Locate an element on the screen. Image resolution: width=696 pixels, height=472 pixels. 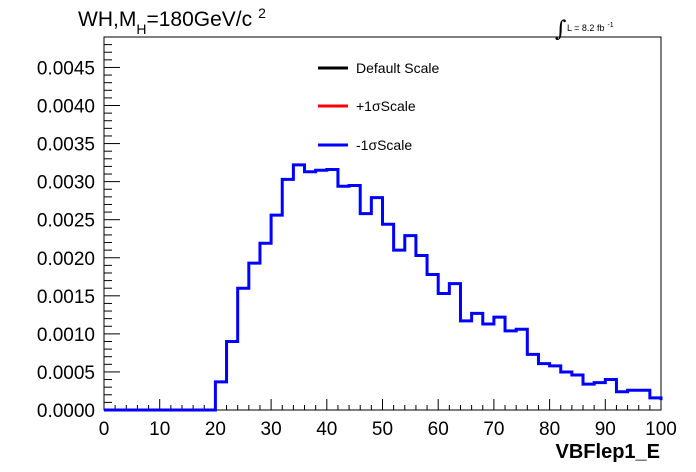
luminosity-label: ∫ L = 8.2 fb -1 is located at coordinates (584, 29).